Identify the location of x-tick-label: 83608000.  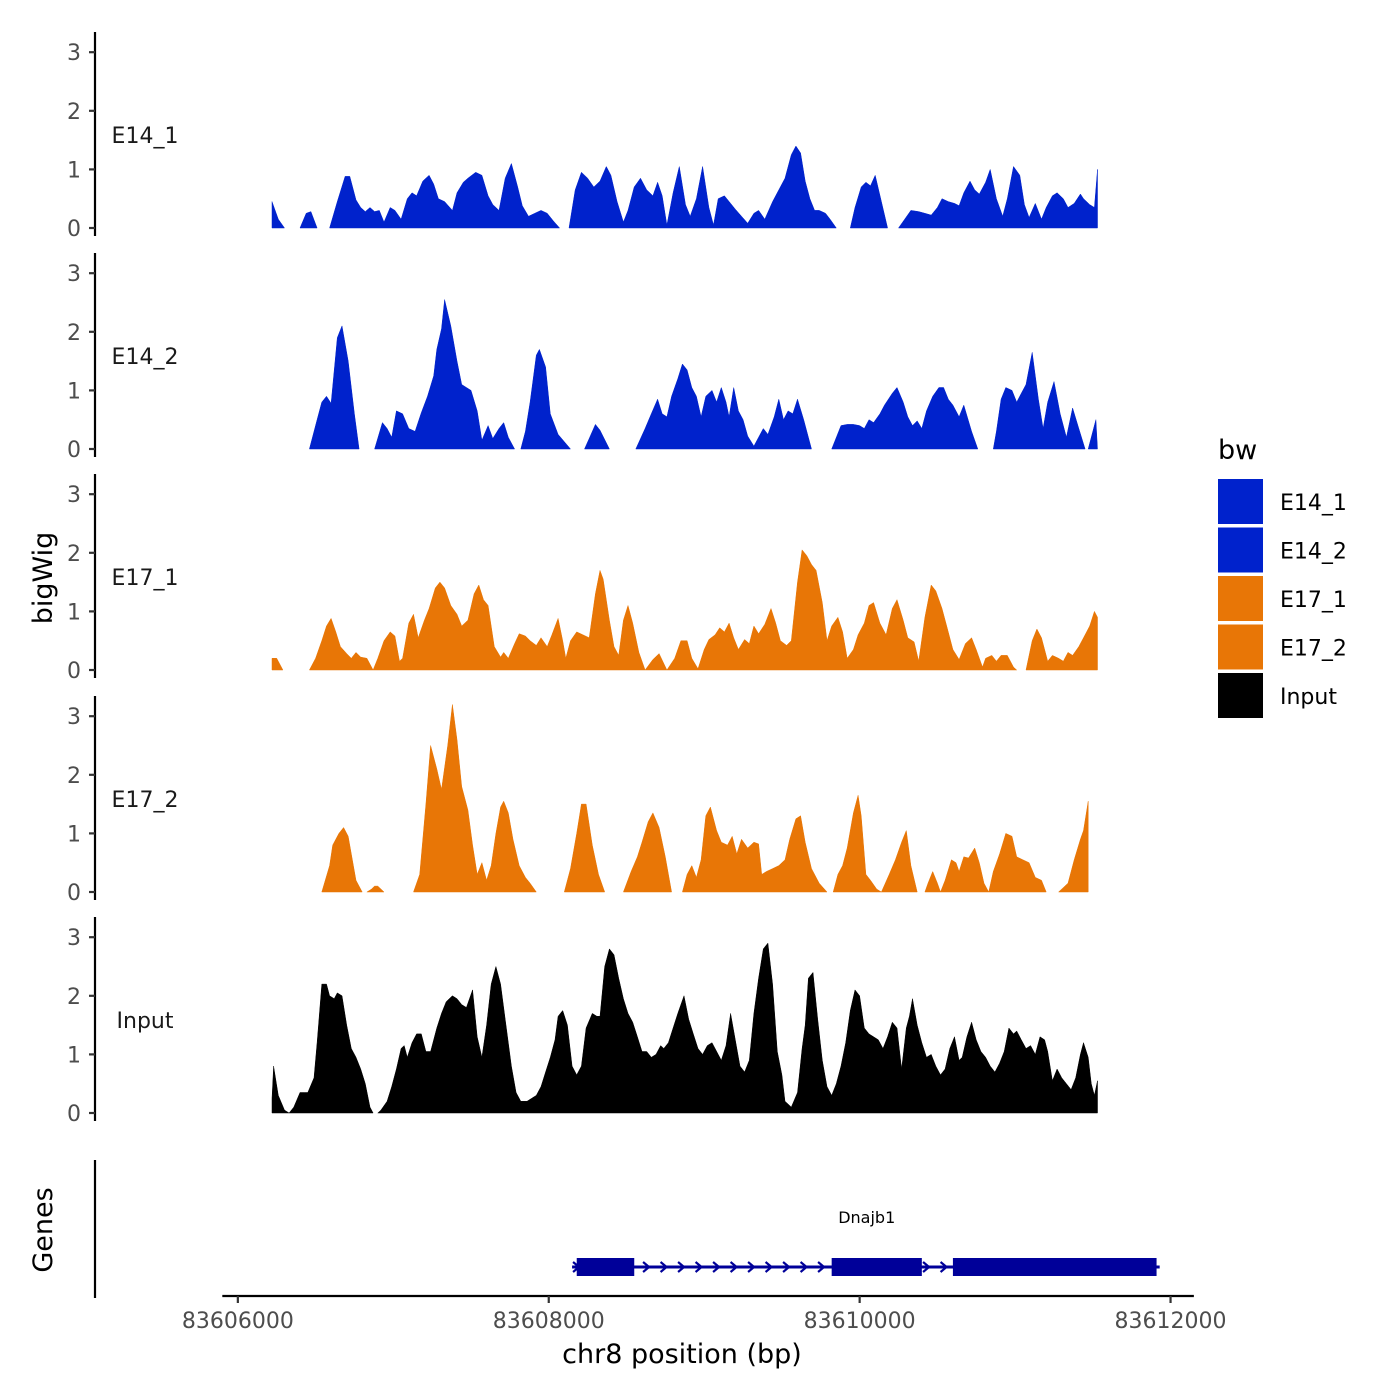
(549, 1321).